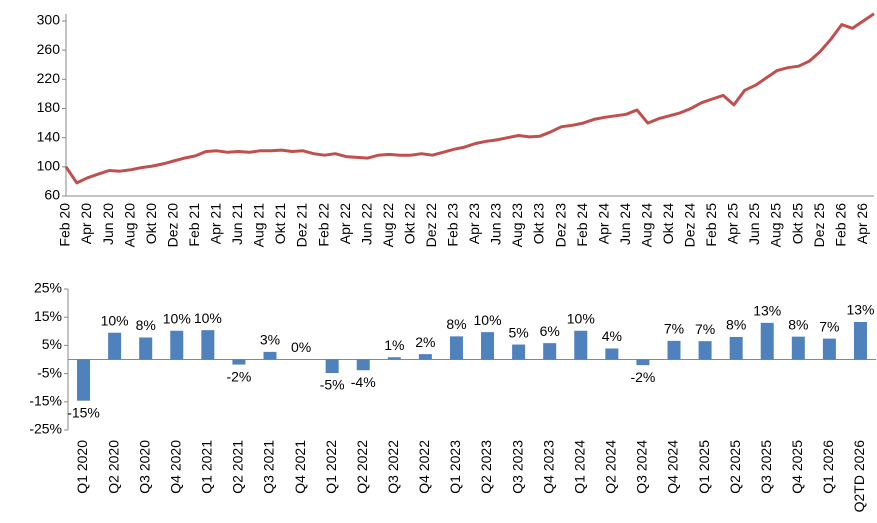  I want to click on x-tick-label: Okt 24, so click(668, 223).